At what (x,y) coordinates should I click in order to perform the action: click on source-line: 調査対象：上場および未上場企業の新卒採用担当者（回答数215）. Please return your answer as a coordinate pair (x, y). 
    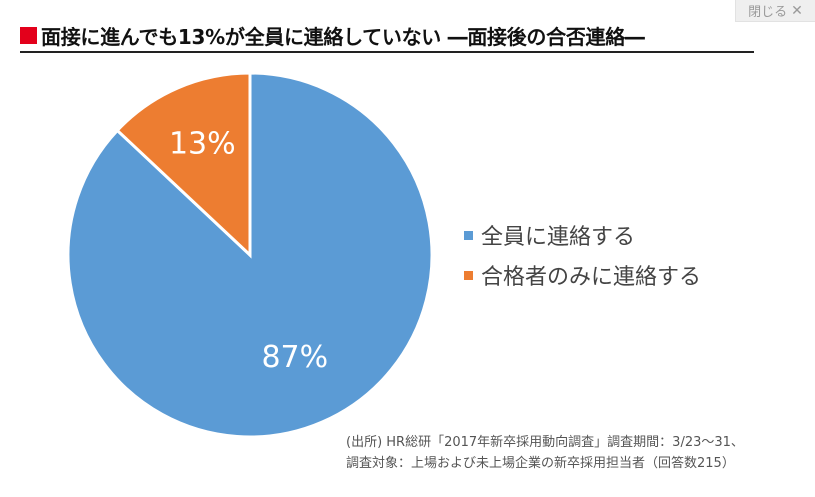
    Looking at the image, I should click on (540, 463).